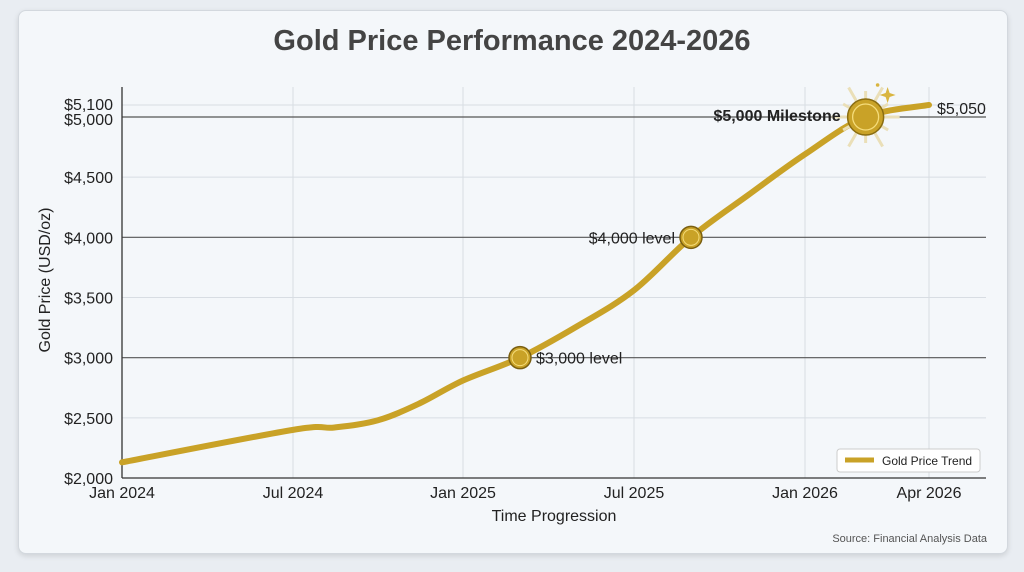 This screenshot has width=1024, height=572. What do you see at coordinates (511, 41) in the screenshot?
I see `chart-title: Gold Price Performance 2024-2026` at bounding box center [511, 41].